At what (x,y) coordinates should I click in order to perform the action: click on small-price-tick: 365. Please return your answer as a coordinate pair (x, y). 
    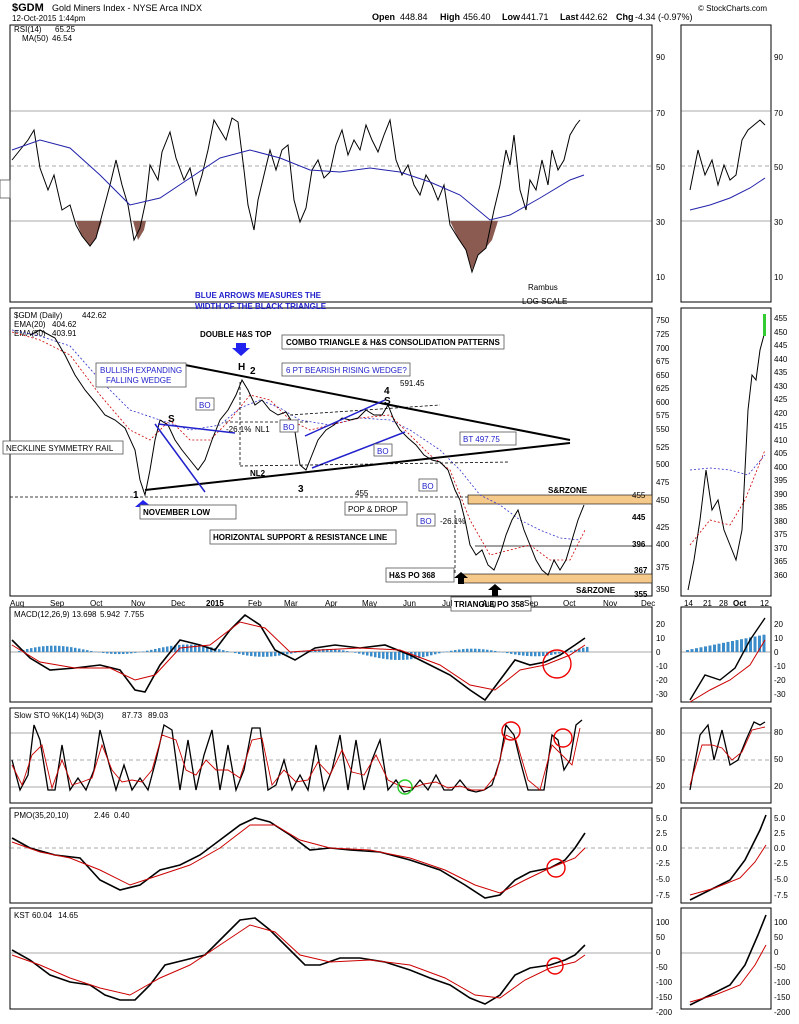
    Looking at the image, I should click on (781, 561).